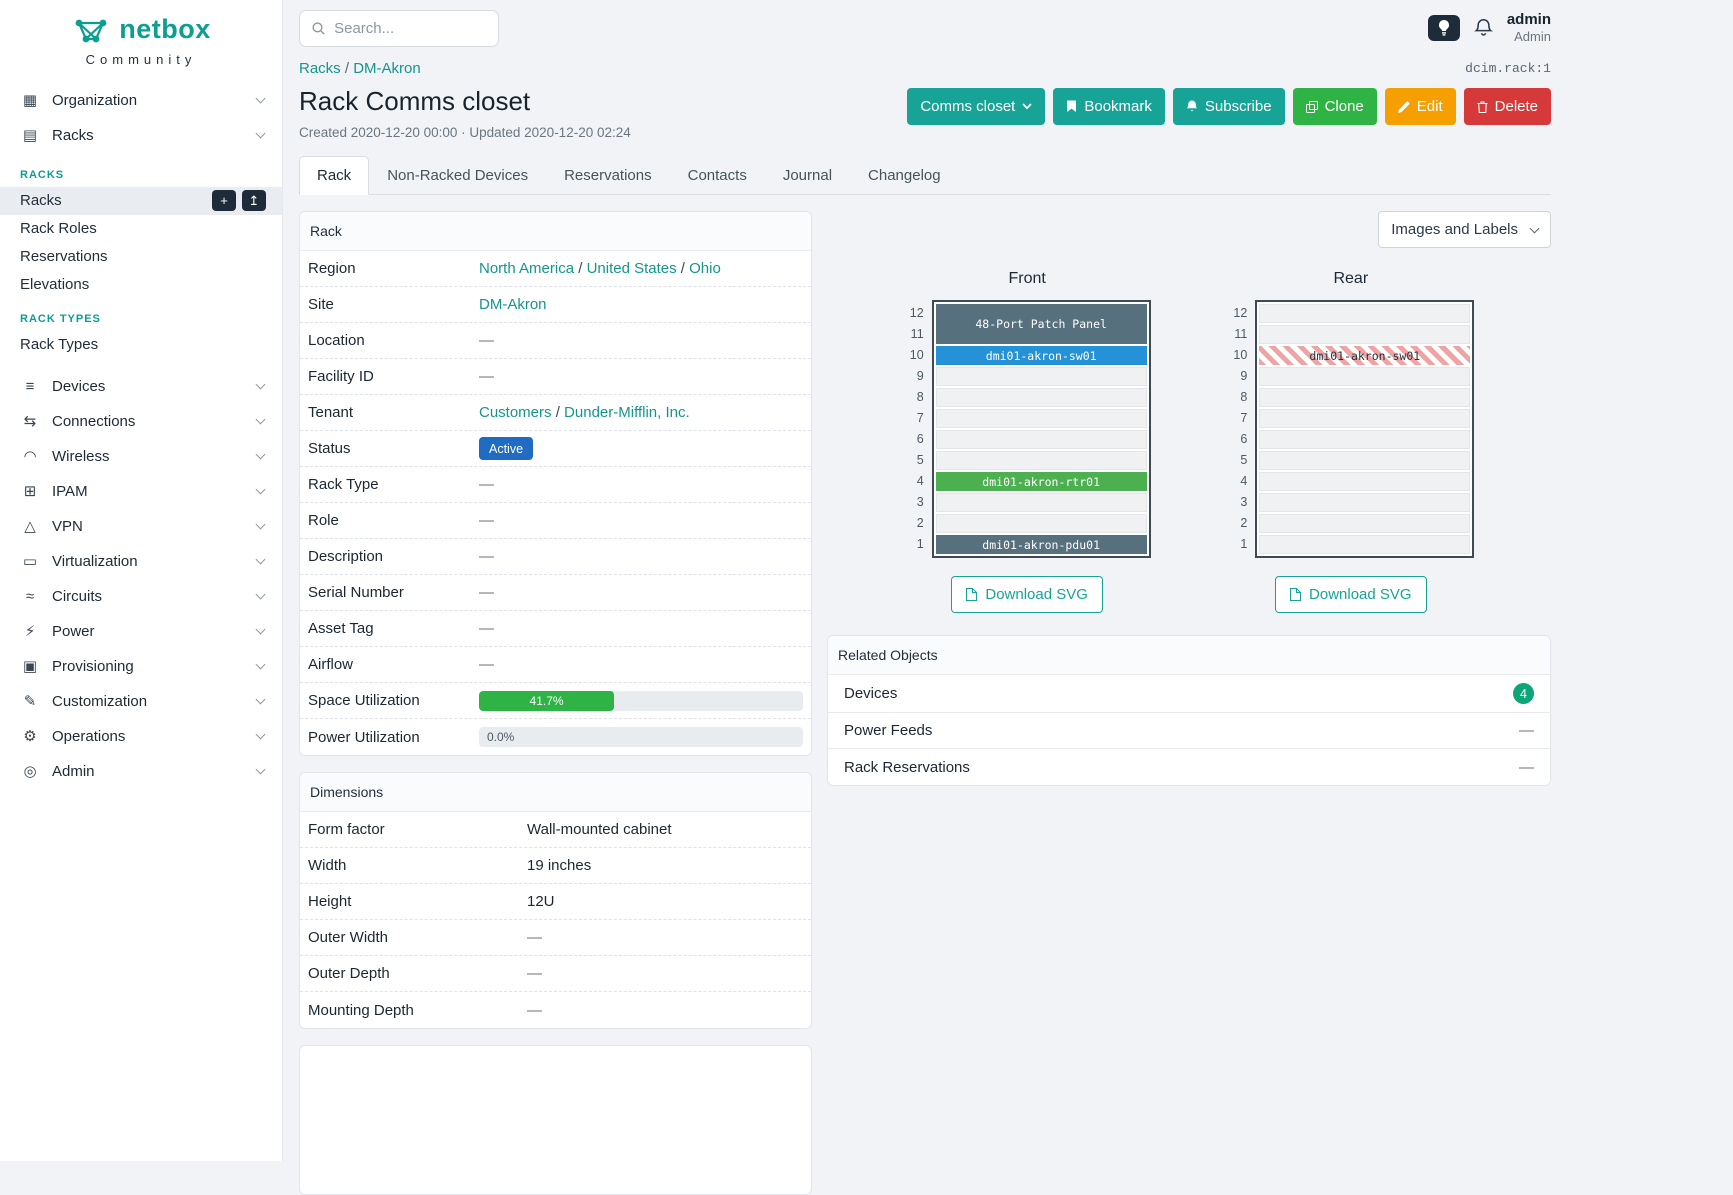 This screenshot has height=1195, width=1733. Describe the element at coordinates (1420, 106) in the screenshot. I see `edit-button: Edit` at that location.